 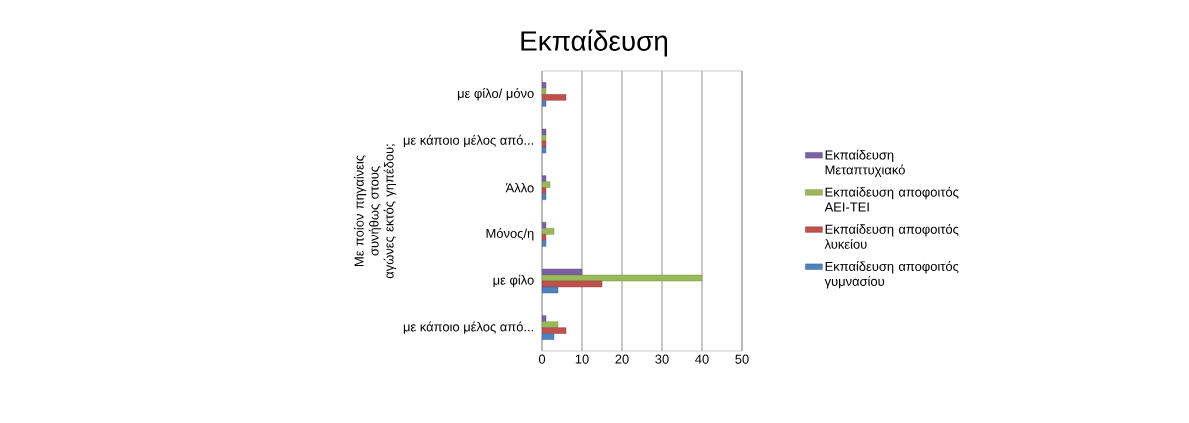 I want to click on y-tick-label: Άλλο, so click(x=519, y=187).